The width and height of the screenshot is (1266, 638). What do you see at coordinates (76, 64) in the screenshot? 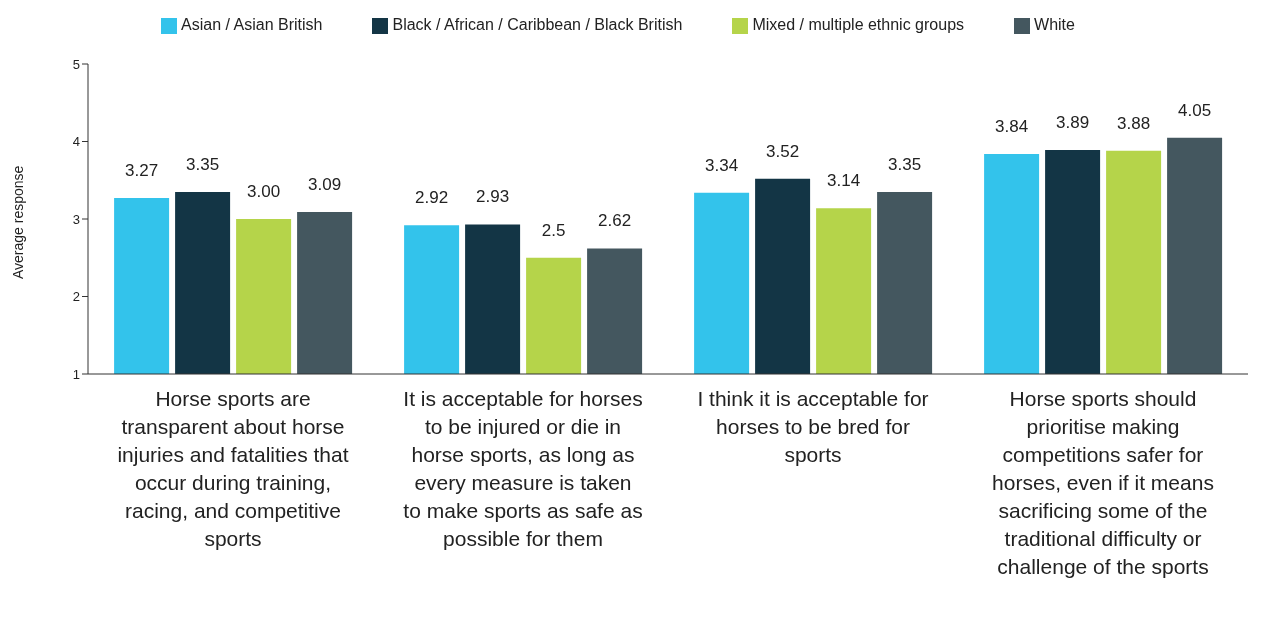
I see `y-tick-label: 5` at bounding box center [76, 64].